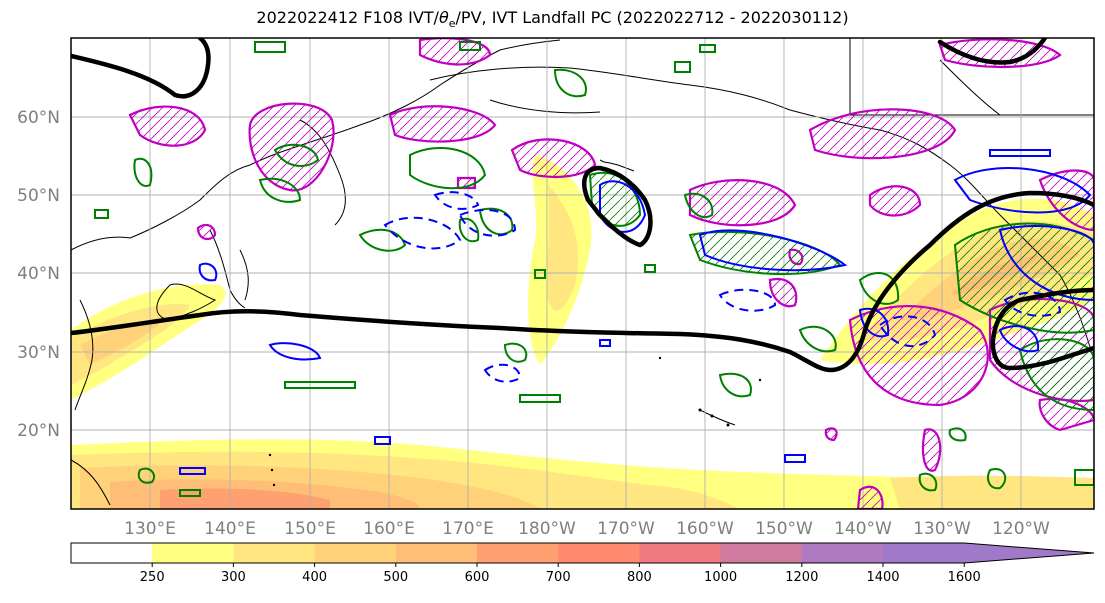 The image size is (1105, 603). Describe the element at coordinates (558, 577) in the screenshot. I see `colorbar-tick-label: 700` at that location.